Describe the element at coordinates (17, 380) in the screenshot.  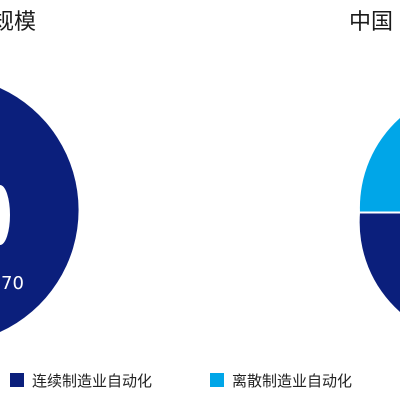
I see `legend-swatch-continuous` at that location.